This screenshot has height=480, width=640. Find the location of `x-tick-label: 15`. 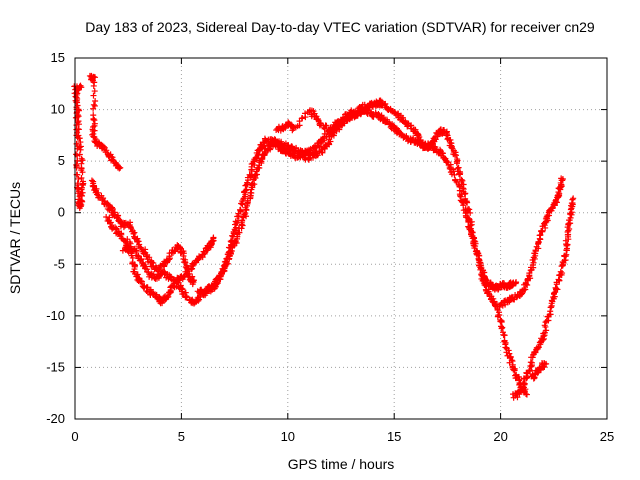

x-tick-label: 15 is located at coordinates (394, 436).